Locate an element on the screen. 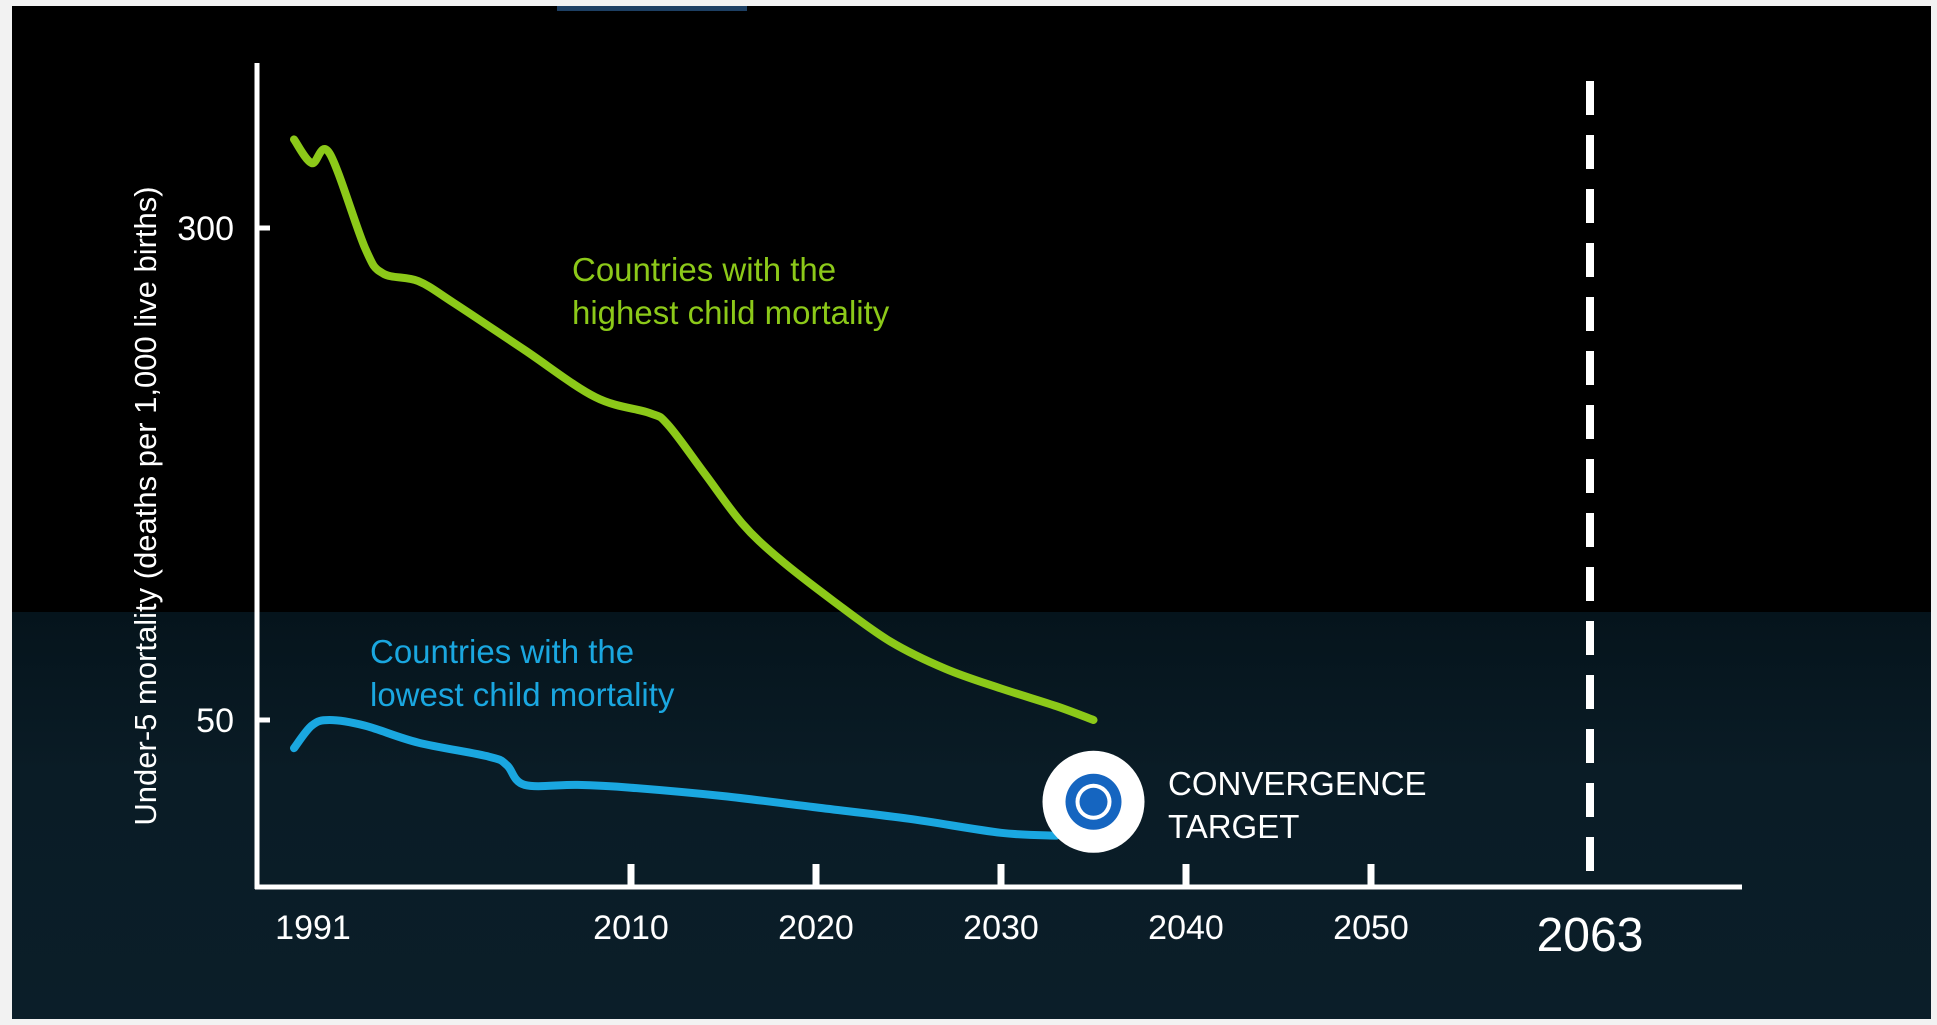 This screenshot has width=1937, height=1025. y-tick-label-50: 50 is located at coordinates (215, 721).